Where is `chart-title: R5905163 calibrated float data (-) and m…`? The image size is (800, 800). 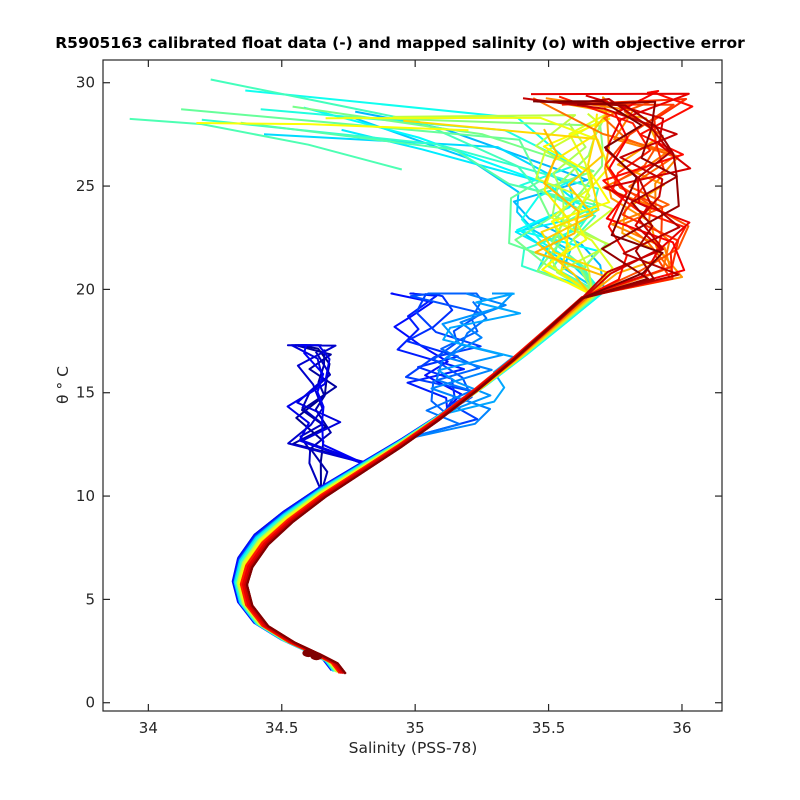
chart-title: R5905163 calibrated float data (-) and m… is located at coordinates (400, 43).